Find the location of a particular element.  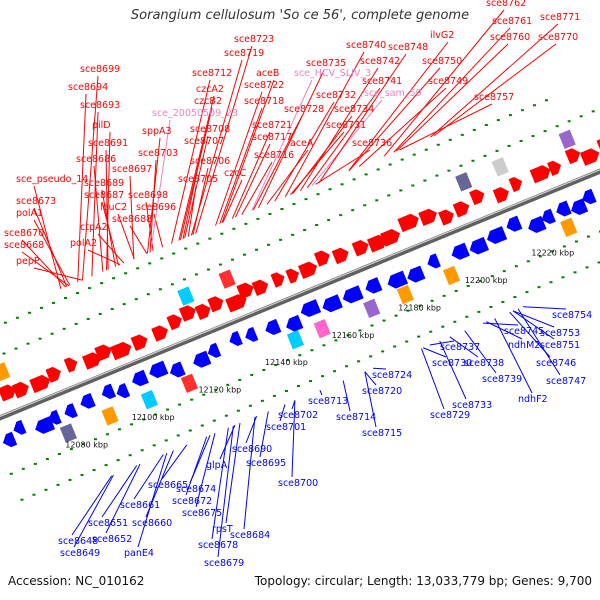

gene-label-top: pepP is located at coordinates (28, 261).